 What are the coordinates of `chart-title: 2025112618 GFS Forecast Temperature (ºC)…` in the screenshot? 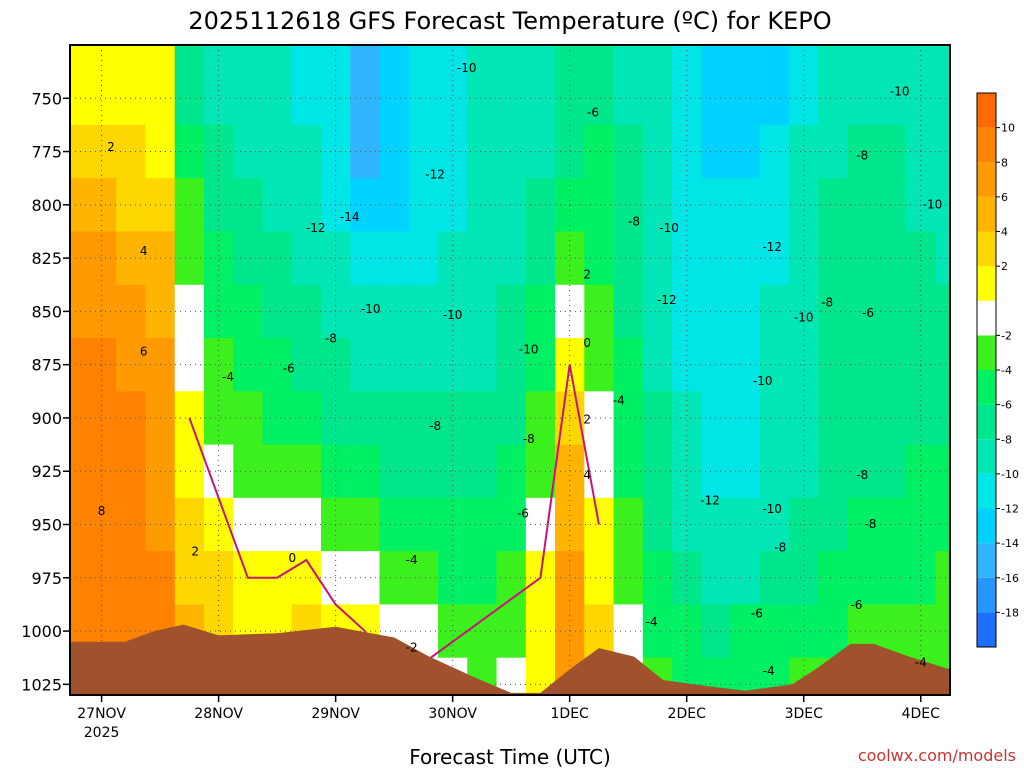 It's located at (509, 21).